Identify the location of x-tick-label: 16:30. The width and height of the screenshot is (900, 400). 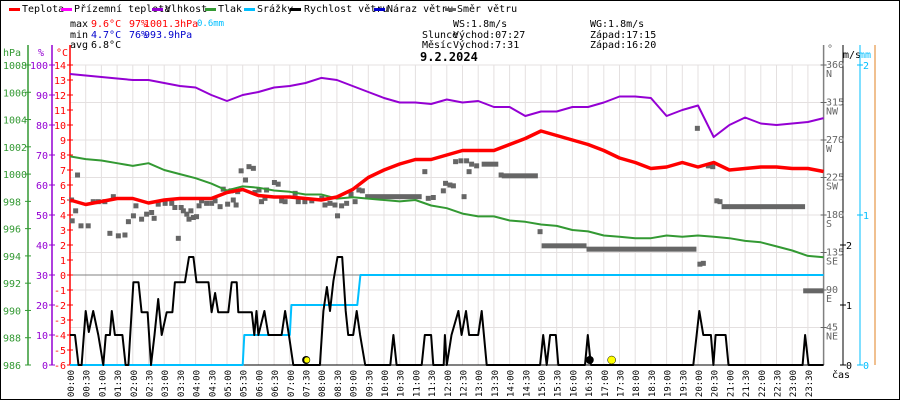
(590, 383).